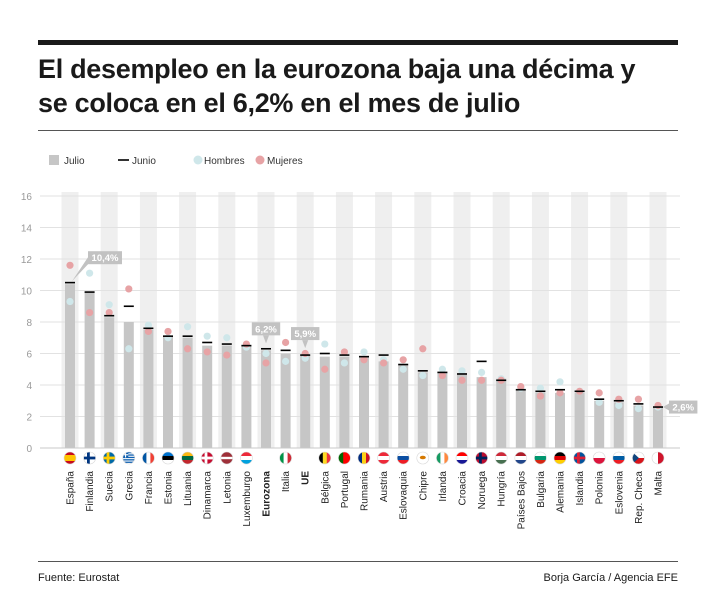 The width and height of the screenshot is (719, 601). Describe the element at coordinates (286, 482) in the screenshot. I see `x-tick-label: Italia` at that location.